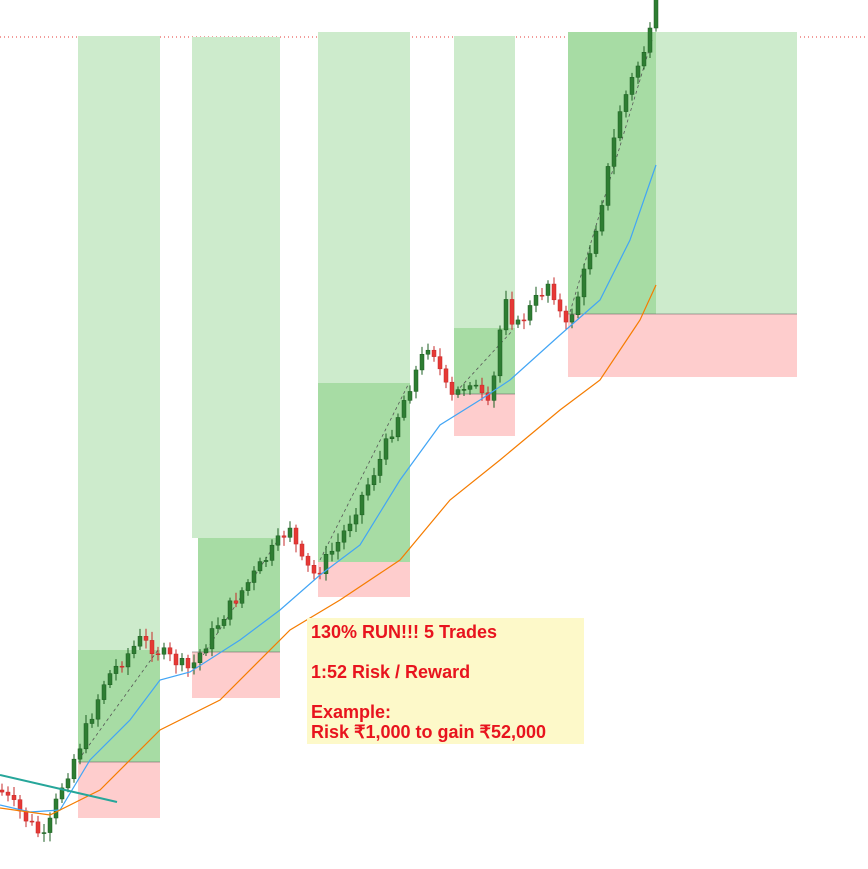 This screenshot has width=868, height=869. Describe the element at coordinates (351, 712) in the screenshot. I see `example-label: Example:` at that location.